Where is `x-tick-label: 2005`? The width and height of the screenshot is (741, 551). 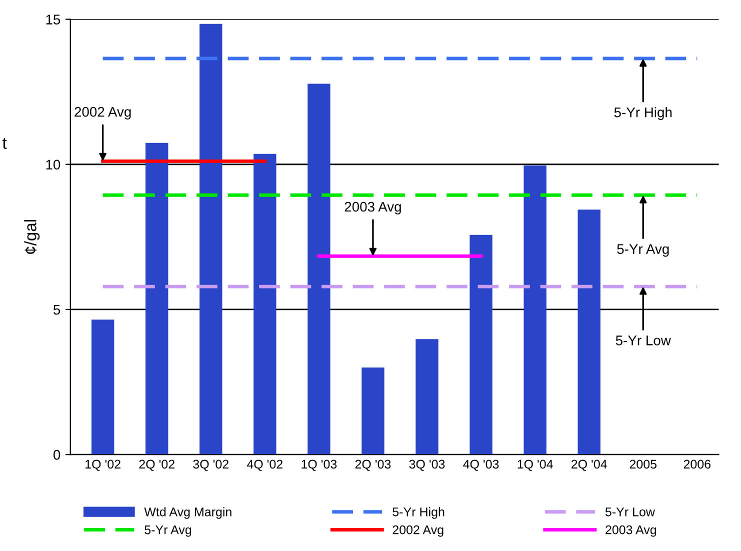
x-tick-label: 2005 is located at coordinates (643, 464).